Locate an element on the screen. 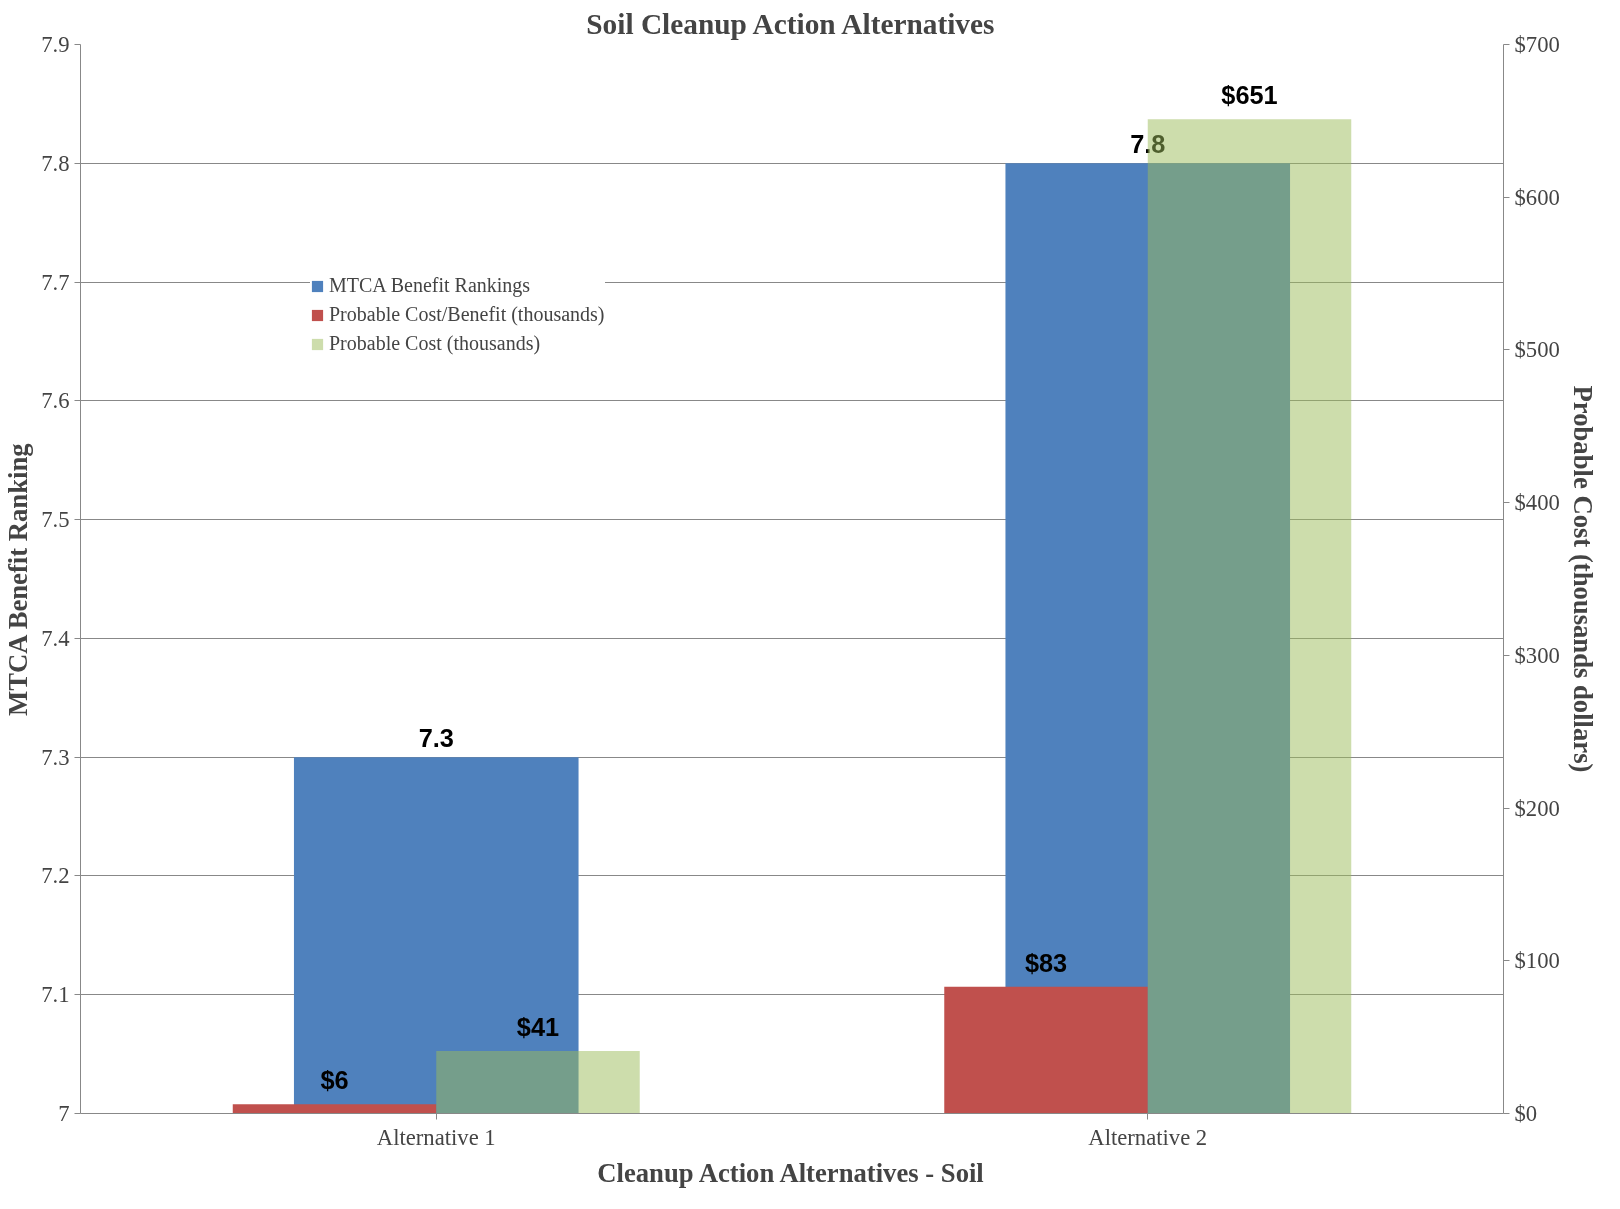  y-tick-label: 7.5 is located at coordinates (55, 520).